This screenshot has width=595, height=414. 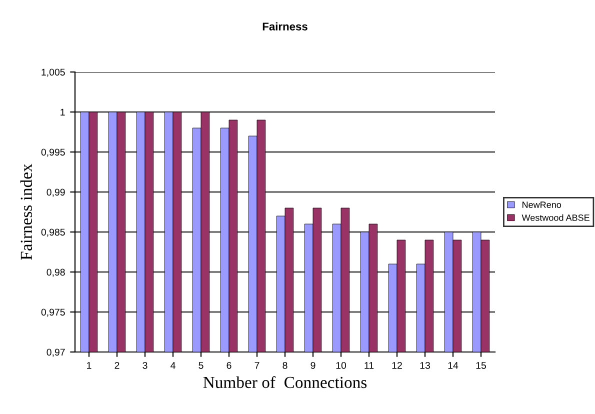 What do you see at coordinates (89, 365) in the screenshot?
I see `x-tick-label: 1` at bounding box center [89, 365].